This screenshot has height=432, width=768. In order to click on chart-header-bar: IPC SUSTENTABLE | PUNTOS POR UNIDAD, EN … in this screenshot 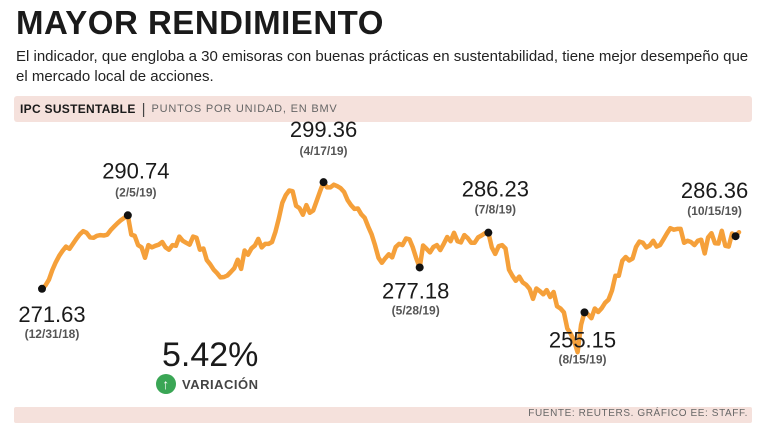, I will do `click(383, 109)`.